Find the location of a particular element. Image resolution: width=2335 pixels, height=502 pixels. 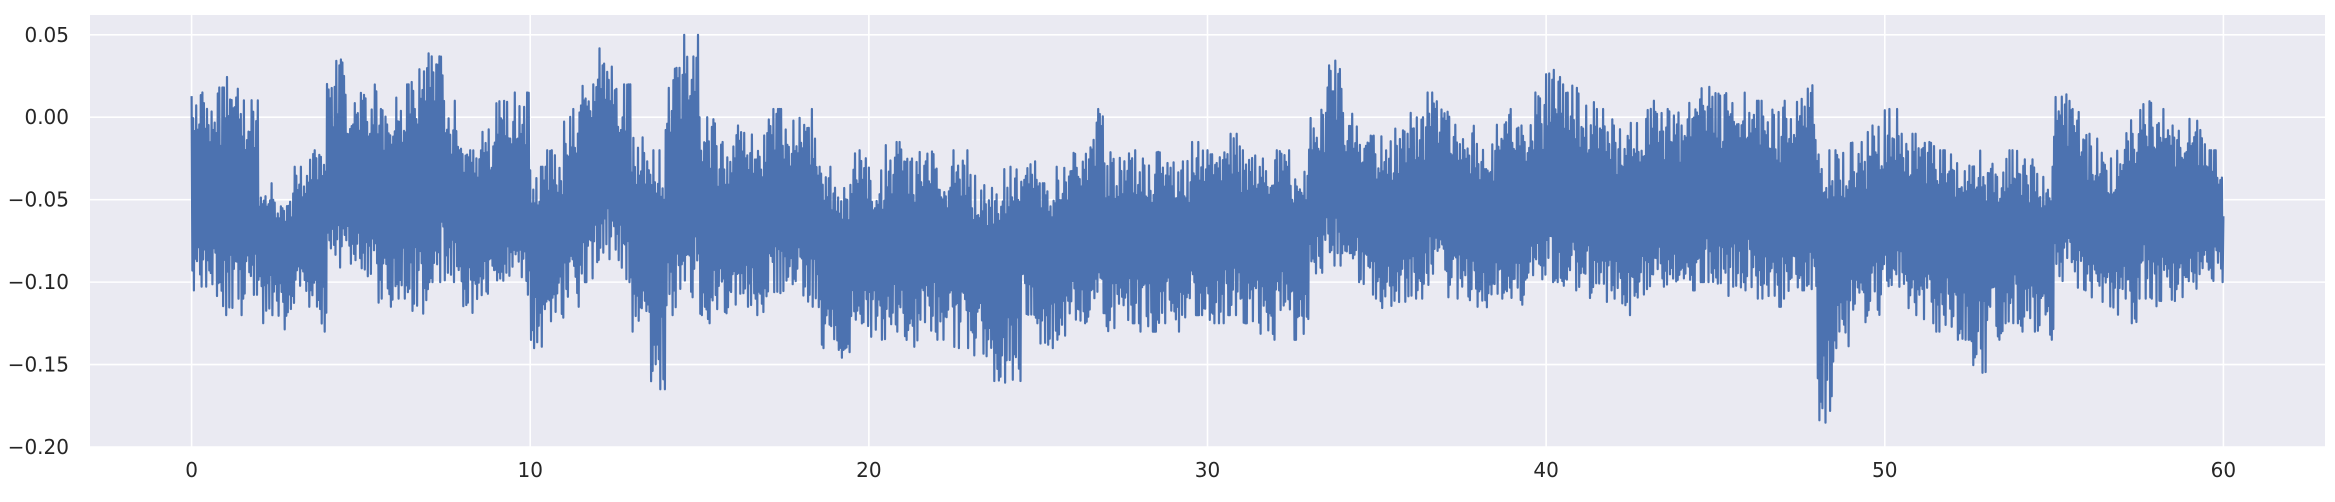

y-tick-label: −0.20 is located at coordinates (38, 447).